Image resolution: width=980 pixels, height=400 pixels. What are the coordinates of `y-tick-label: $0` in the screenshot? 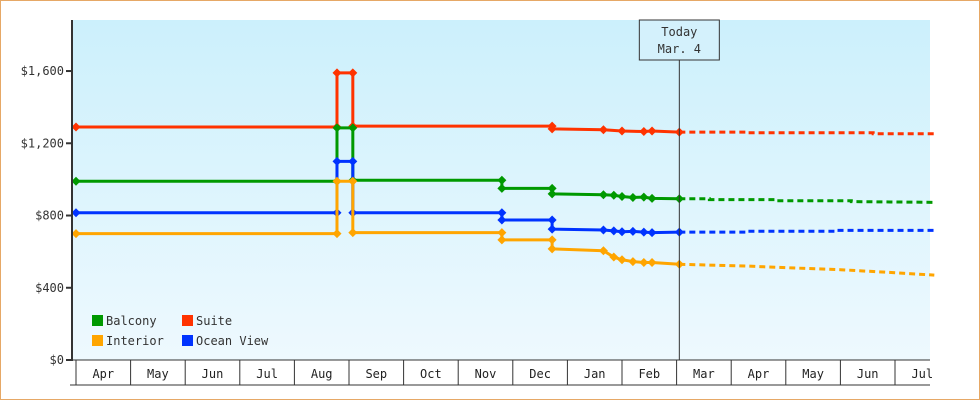 It's located at (57, 360).